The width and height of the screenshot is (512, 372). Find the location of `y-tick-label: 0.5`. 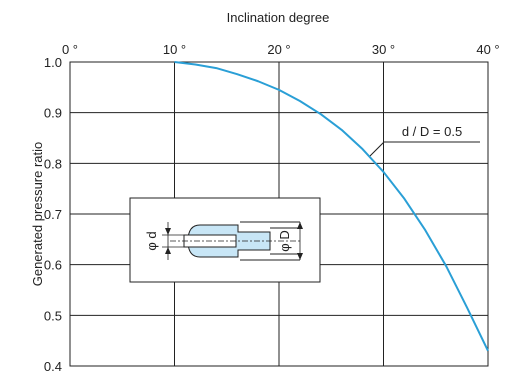

y-tick-label: 0.5 is located at coordinates (53, 315).